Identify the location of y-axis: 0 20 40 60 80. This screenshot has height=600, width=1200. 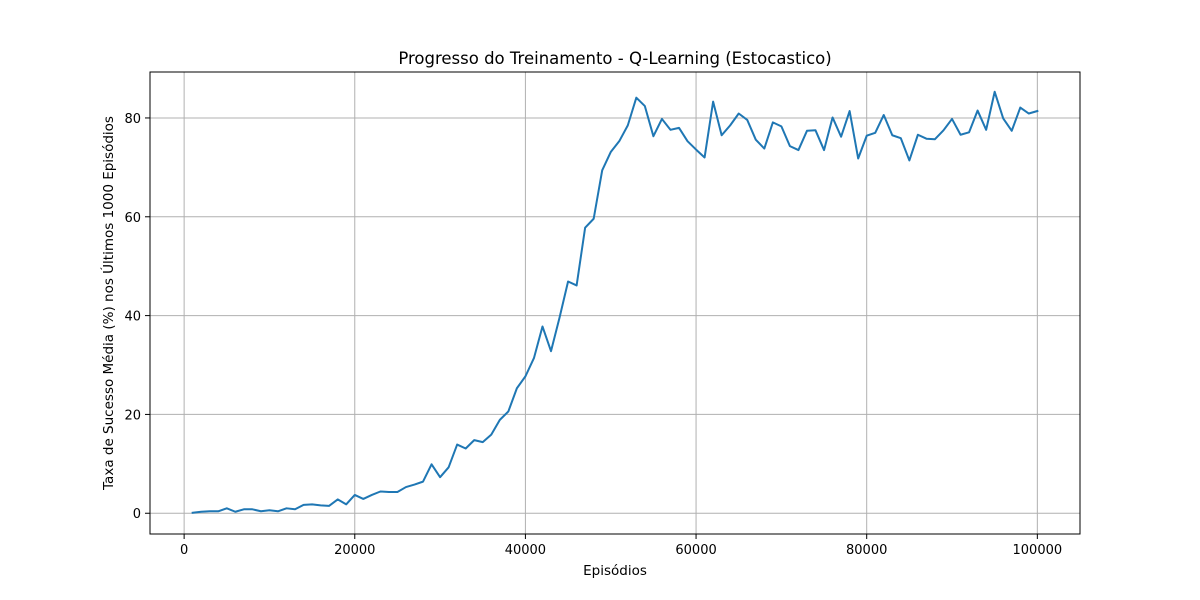
(137, 317).